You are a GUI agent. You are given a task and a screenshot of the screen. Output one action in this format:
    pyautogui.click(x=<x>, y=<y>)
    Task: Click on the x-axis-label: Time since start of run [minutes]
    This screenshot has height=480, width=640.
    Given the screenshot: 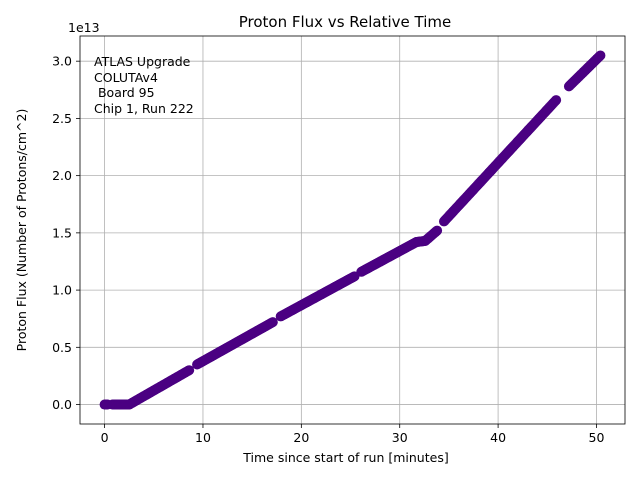 What is the action you would take?
    pyautogui.click(x=345, y=457)
    